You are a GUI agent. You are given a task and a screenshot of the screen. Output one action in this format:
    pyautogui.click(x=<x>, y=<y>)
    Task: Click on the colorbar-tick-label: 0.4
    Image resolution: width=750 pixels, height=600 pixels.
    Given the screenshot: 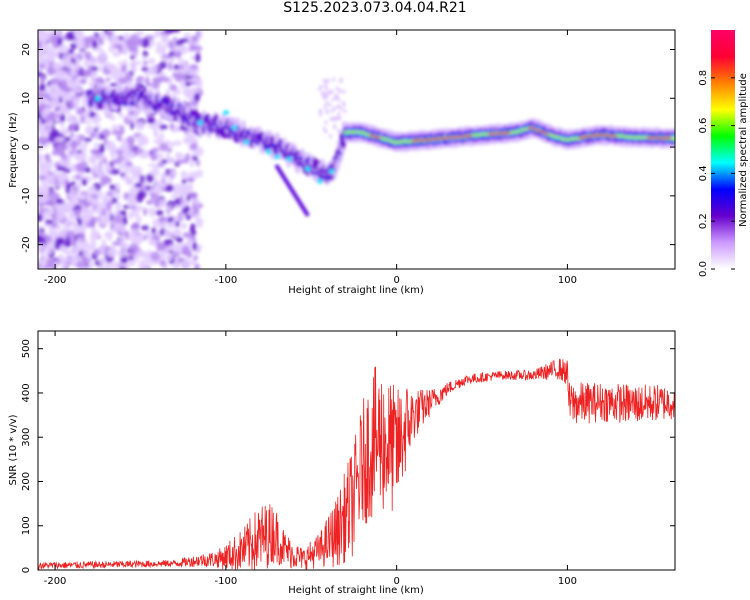 What is the action you would take?
    pyautogui.click(x=703, y=173)
    